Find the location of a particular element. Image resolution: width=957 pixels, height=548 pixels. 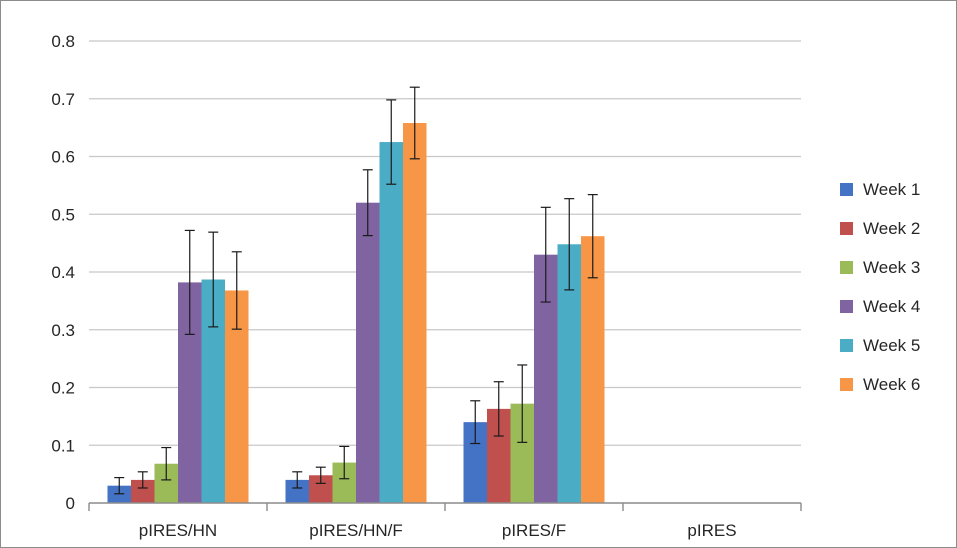

y-tick-label: 0.4 is located at coordinates (63, 272).